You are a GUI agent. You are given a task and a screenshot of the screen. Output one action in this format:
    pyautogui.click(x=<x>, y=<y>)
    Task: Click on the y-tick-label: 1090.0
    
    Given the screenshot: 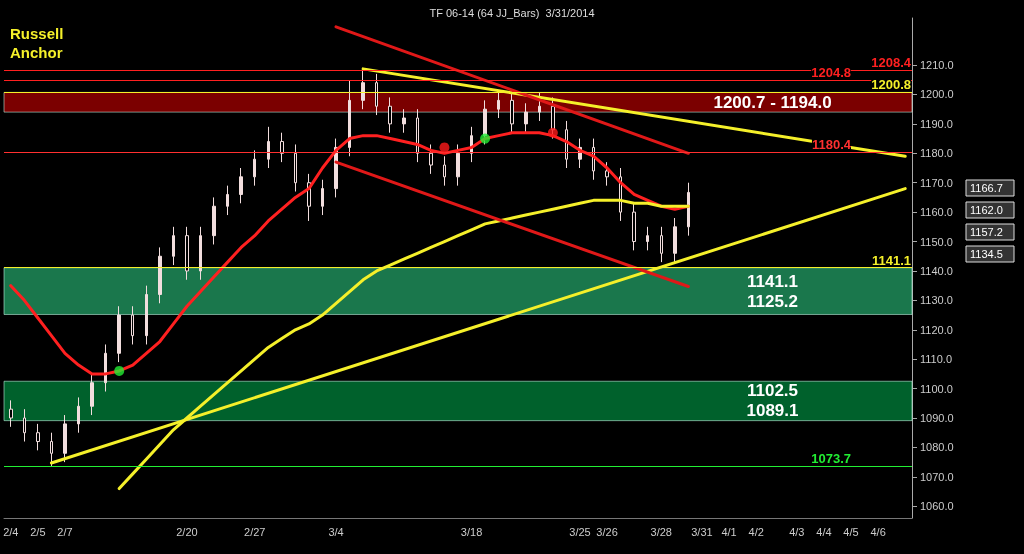 What is the action you would take?
    pyautogui.click(x=937, y=418)
    